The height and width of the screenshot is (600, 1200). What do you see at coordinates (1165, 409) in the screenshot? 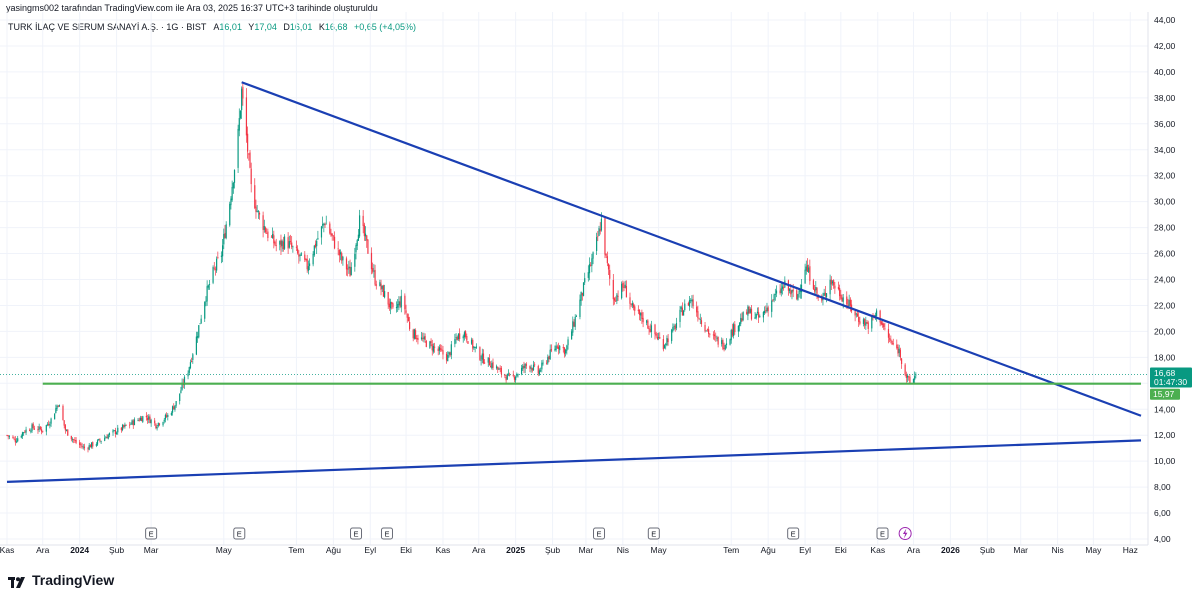
I see `price-tick-label: 14,00` at bounding box center [1165, 409].